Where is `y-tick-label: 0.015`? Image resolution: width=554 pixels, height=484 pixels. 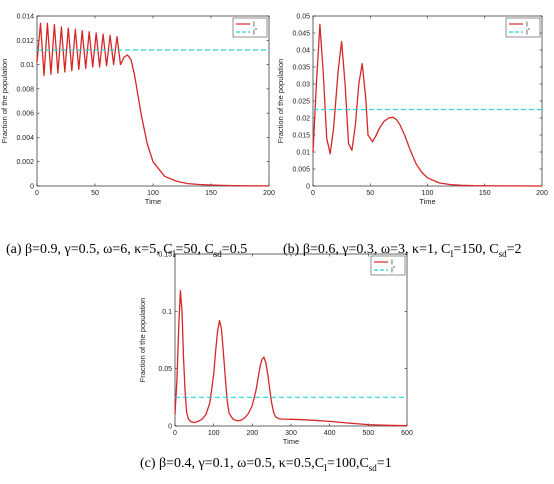 y-tick-label: 0.015 is located at coordinates (301, 136).